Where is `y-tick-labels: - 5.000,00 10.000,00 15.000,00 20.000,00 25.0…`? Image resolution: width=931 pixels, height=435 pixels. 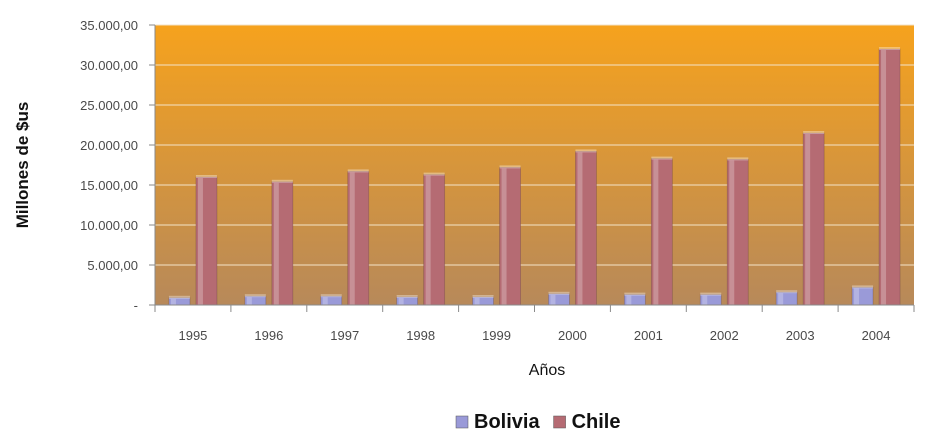 y-tick-labels: - 5.000,00 10.000,00 15.000,00 20.000,00 25.0… is located at coordinates (109, 165).